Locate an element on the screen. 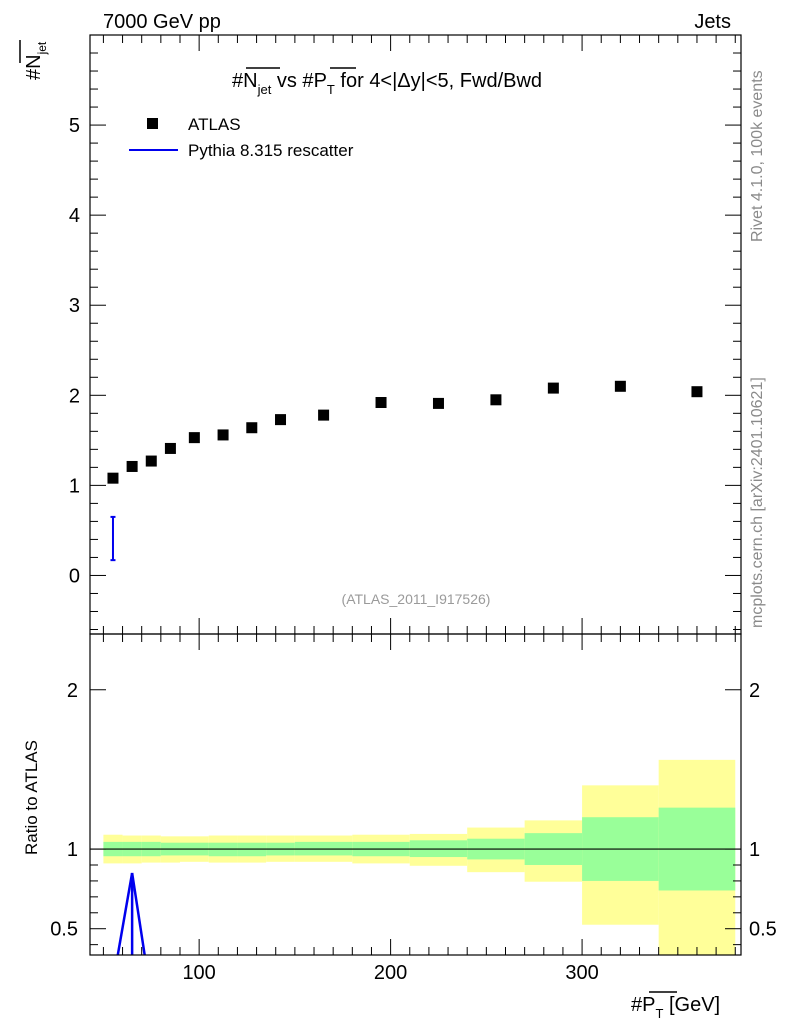 Image resolution: width=786 pixels, height=1024 pixels. main-data-points is located at coordinates (405, 471).